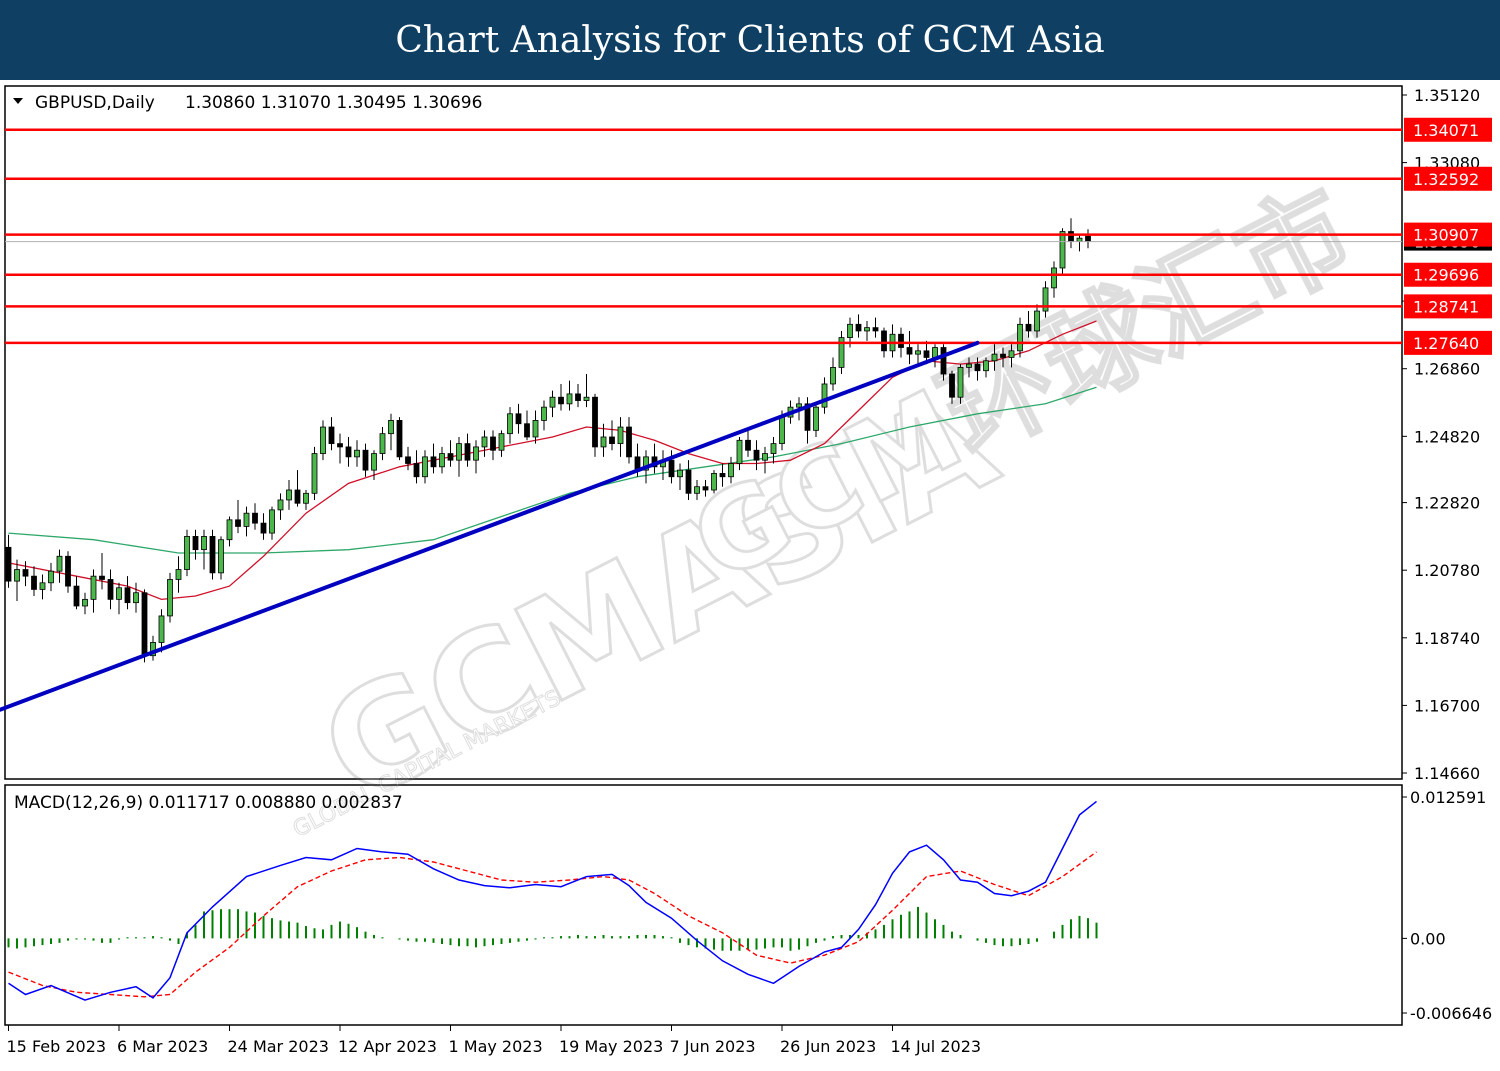  What do you see at coordinates (1451, 1013) in the screenshot?
I see `macd-y-tick-label: -0.006646` at bounding box center [1451, 1013].